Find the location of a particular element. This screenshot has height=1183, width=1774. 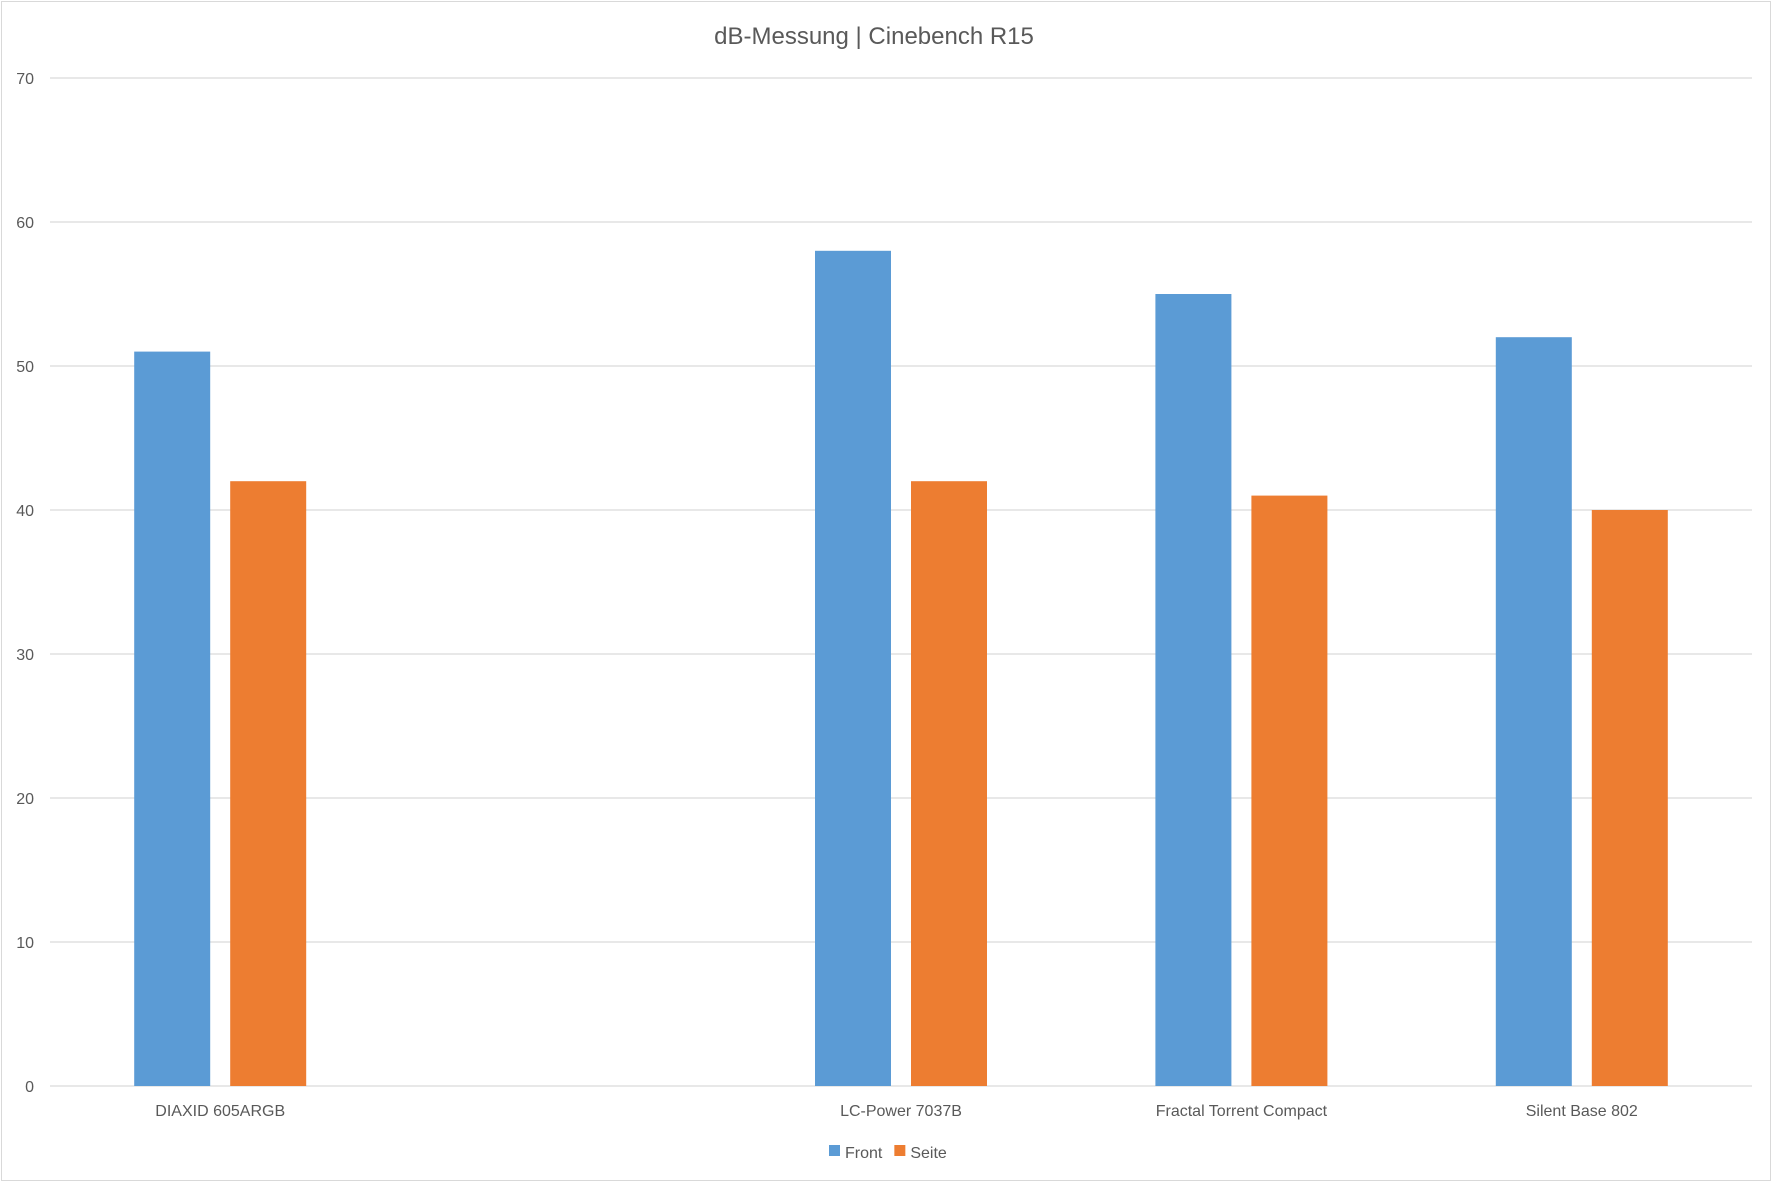

legend-label: Front is located at coordinates (864, 1153).